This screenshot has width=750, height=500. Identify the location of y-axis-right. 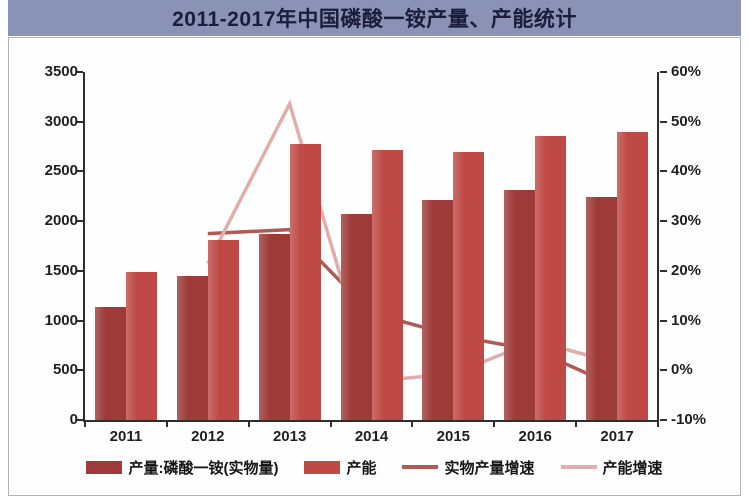
(658, 247).